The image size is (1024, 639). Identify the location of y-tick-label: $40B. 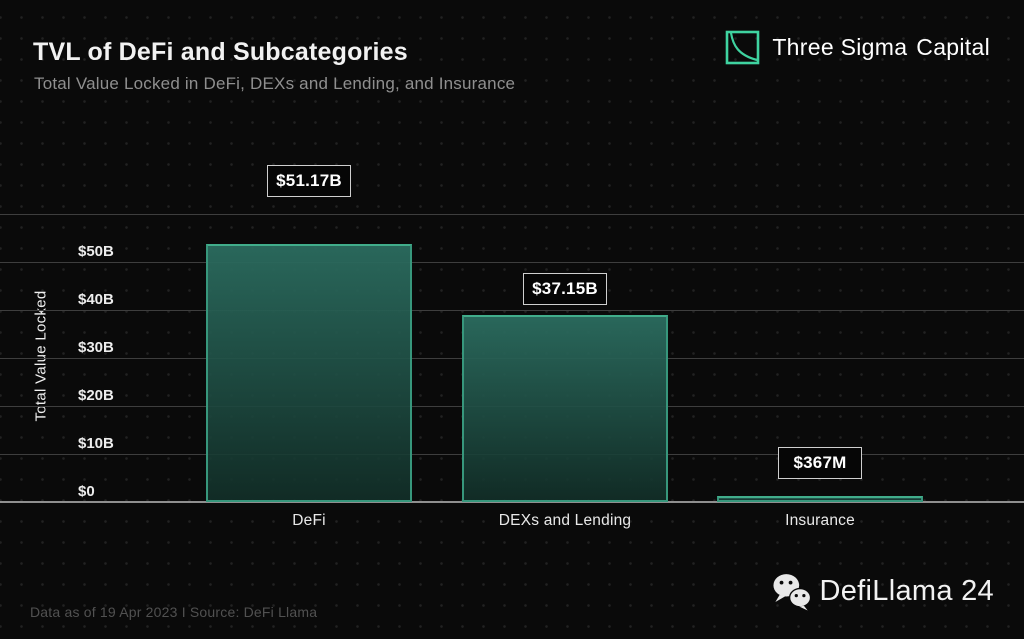
(96, 299).